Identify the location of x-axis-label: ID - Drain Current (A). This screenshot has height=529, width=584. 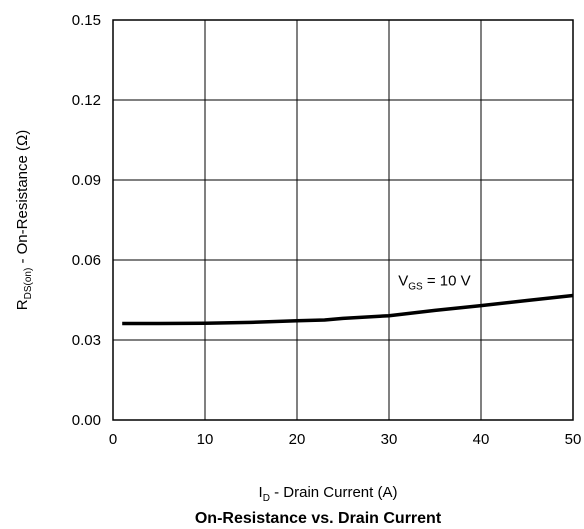
(328, 494).